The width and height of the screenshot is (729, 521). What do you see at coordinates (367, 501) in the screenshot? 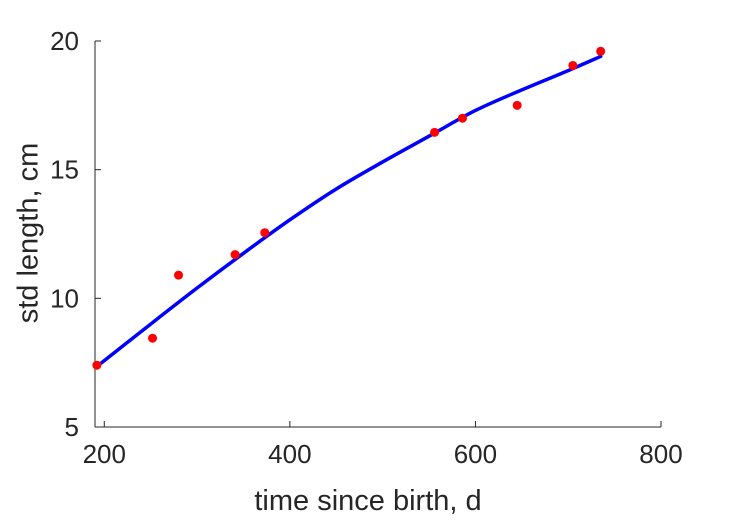
I see `x-axis-label: time since birth, d` at bounding box center [367, 501].